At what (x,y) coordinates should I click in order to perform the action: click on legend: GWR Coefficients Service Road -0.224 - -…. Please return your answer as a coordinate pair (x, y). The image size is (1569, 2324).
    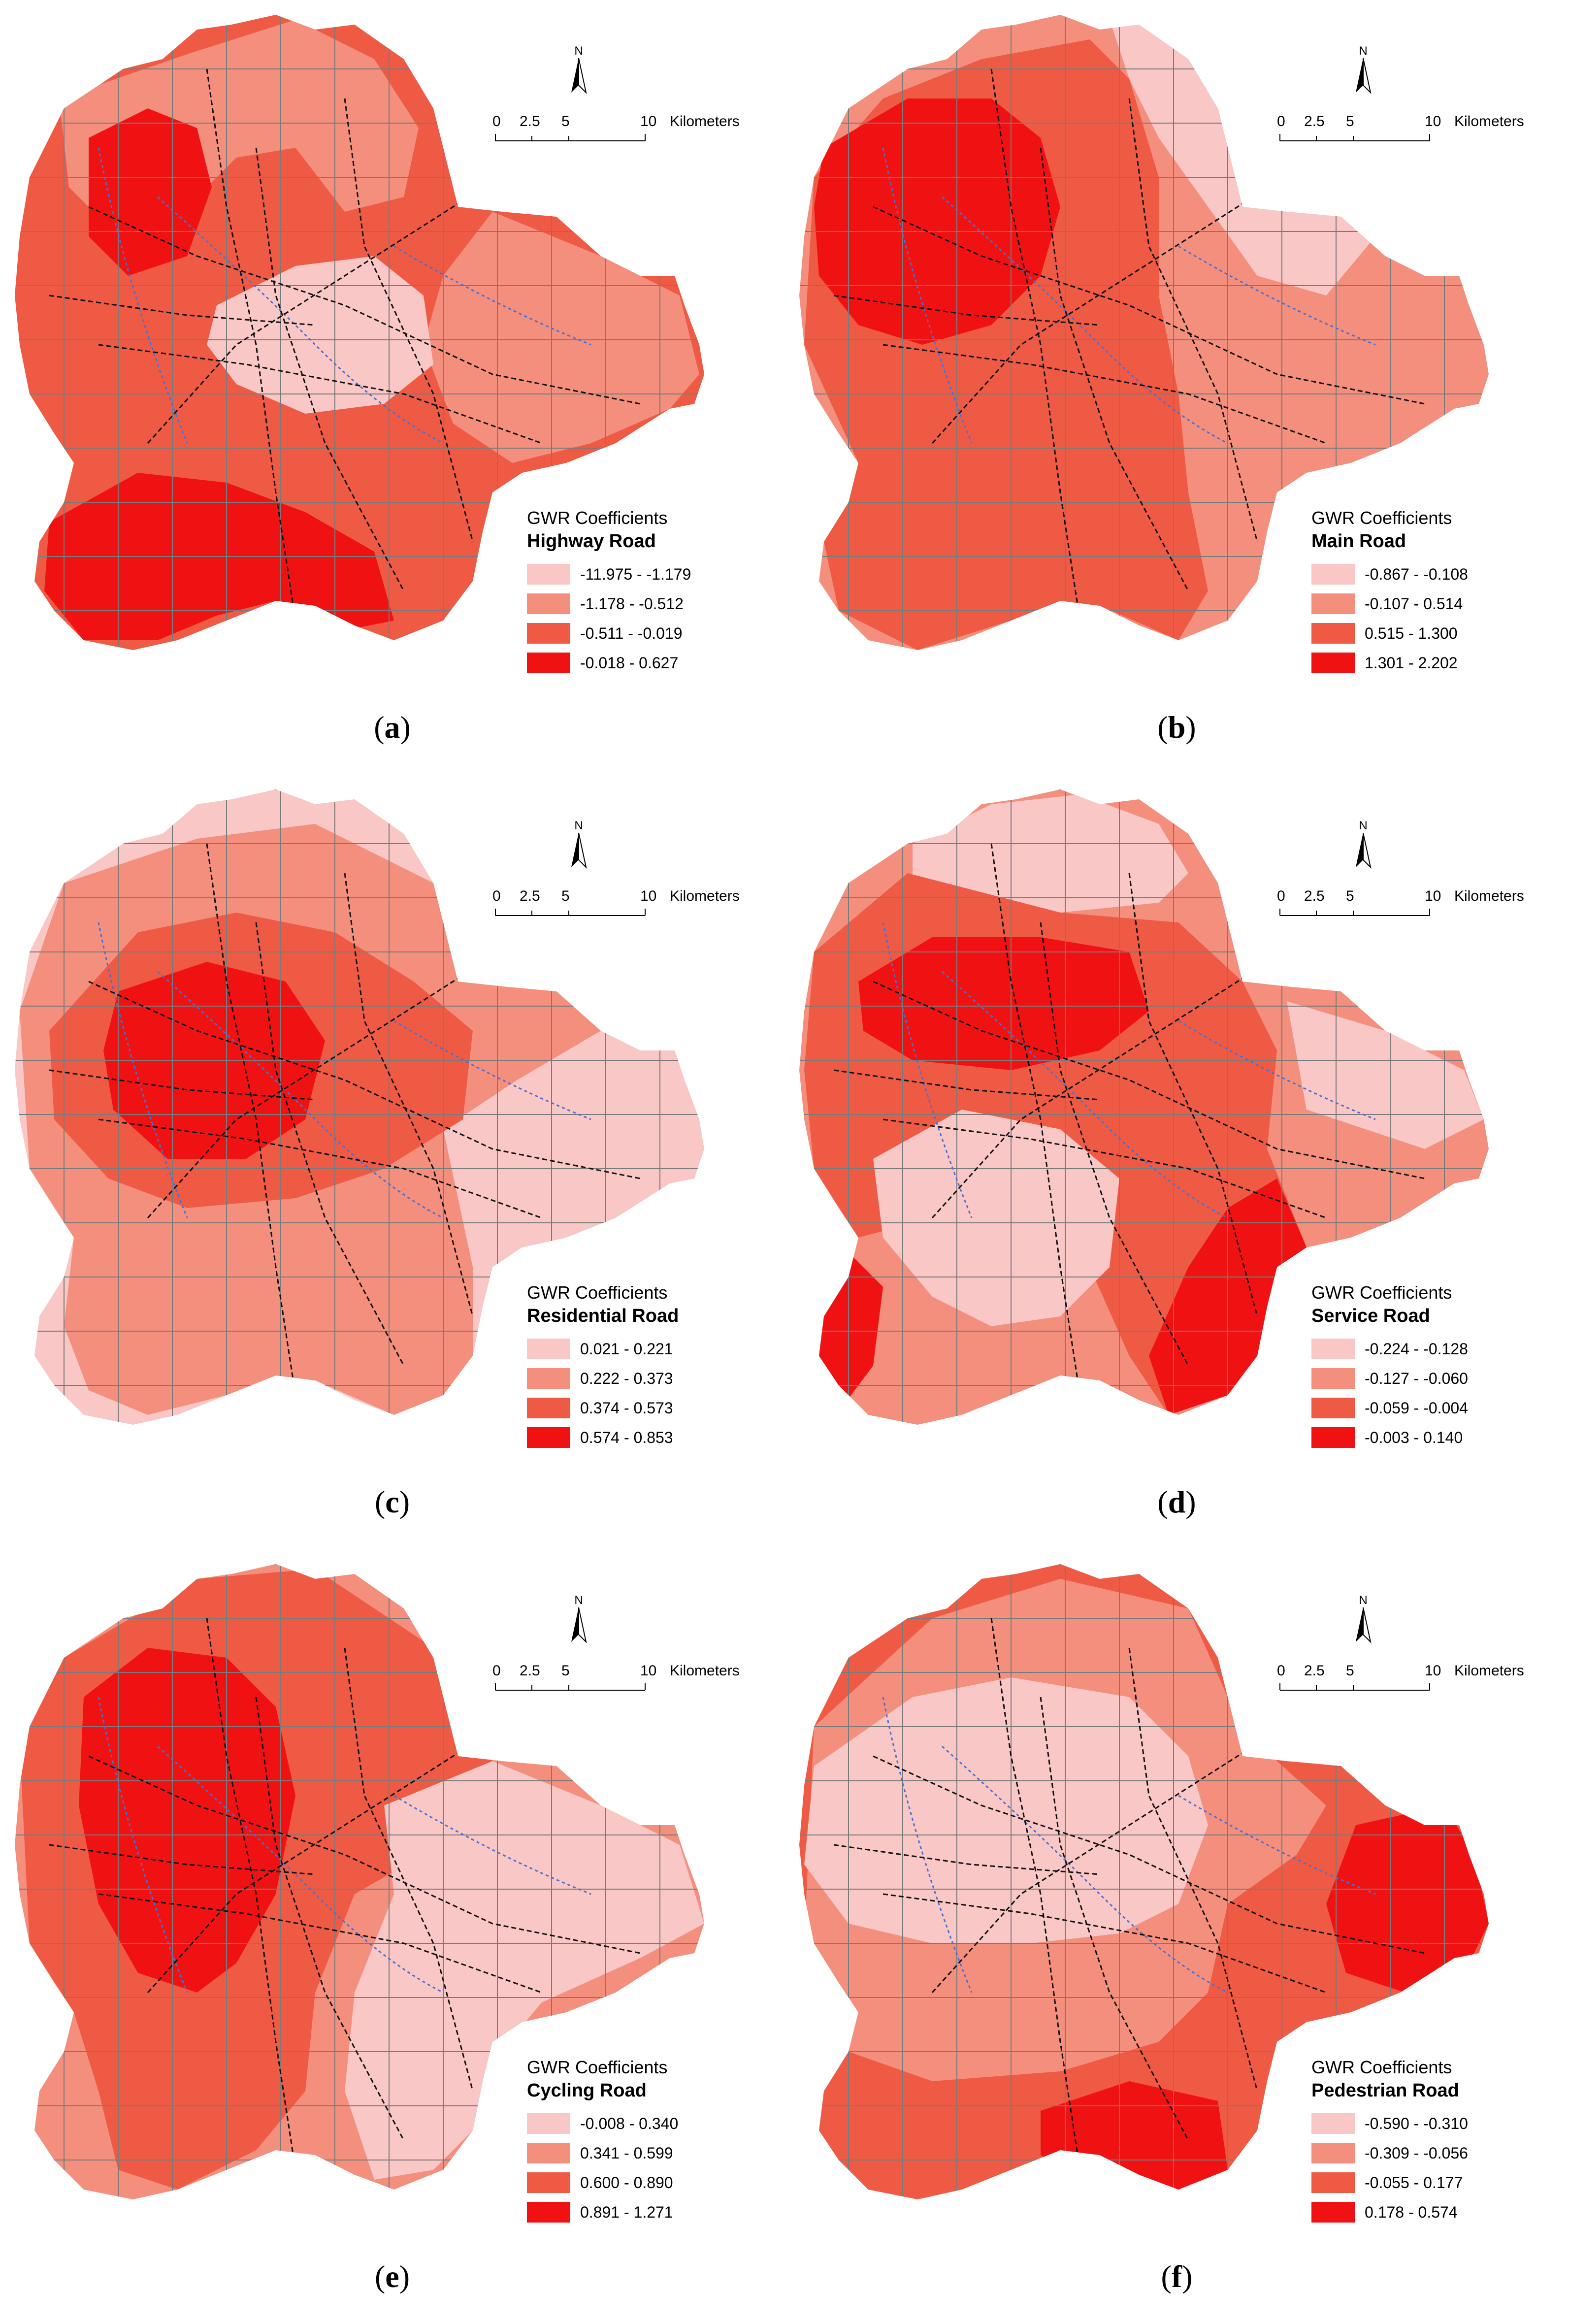
    Looking at the image, I should click on (1414, 1367).